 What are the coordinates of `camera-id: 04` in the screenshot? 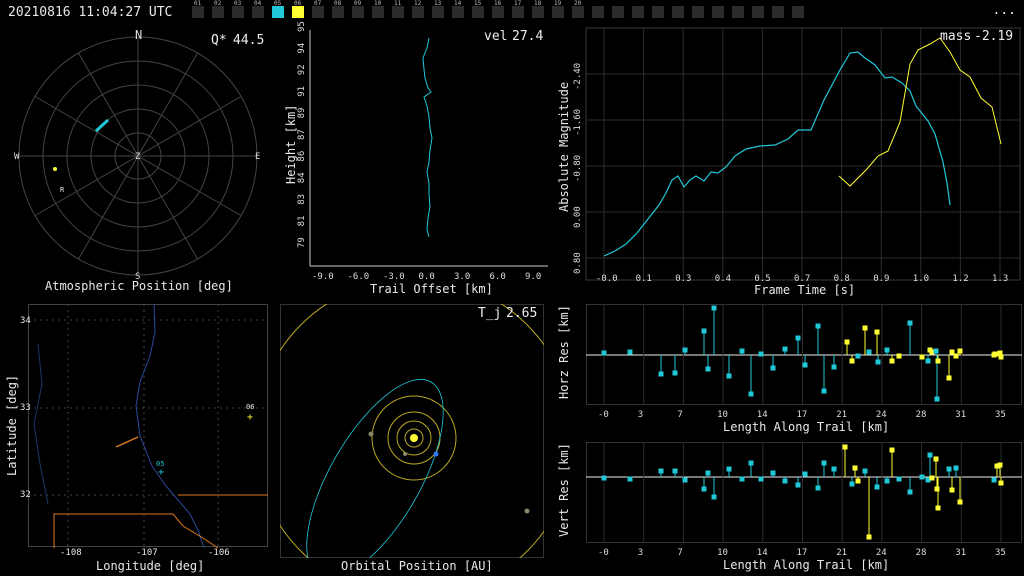 It's located at (258, 3).